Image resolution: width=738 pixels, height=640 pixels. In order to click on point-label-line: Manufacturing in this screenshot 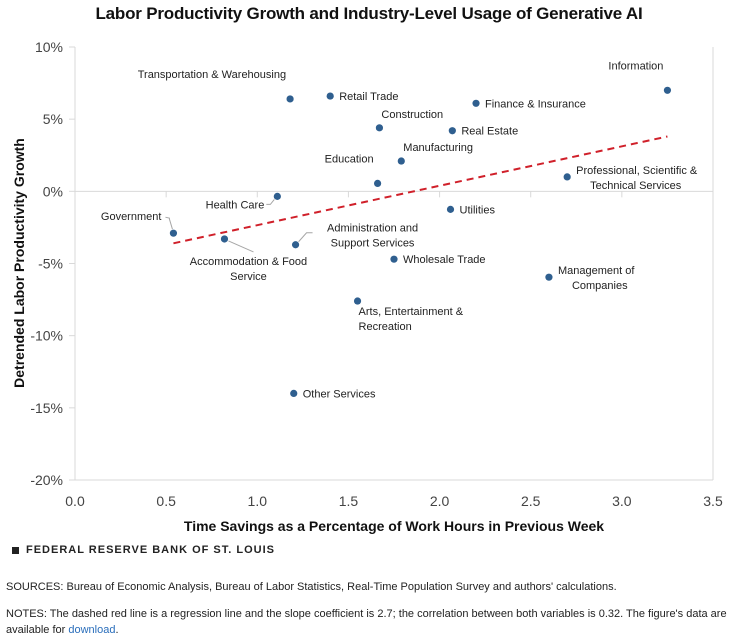, I will do `click(438, 148)`.